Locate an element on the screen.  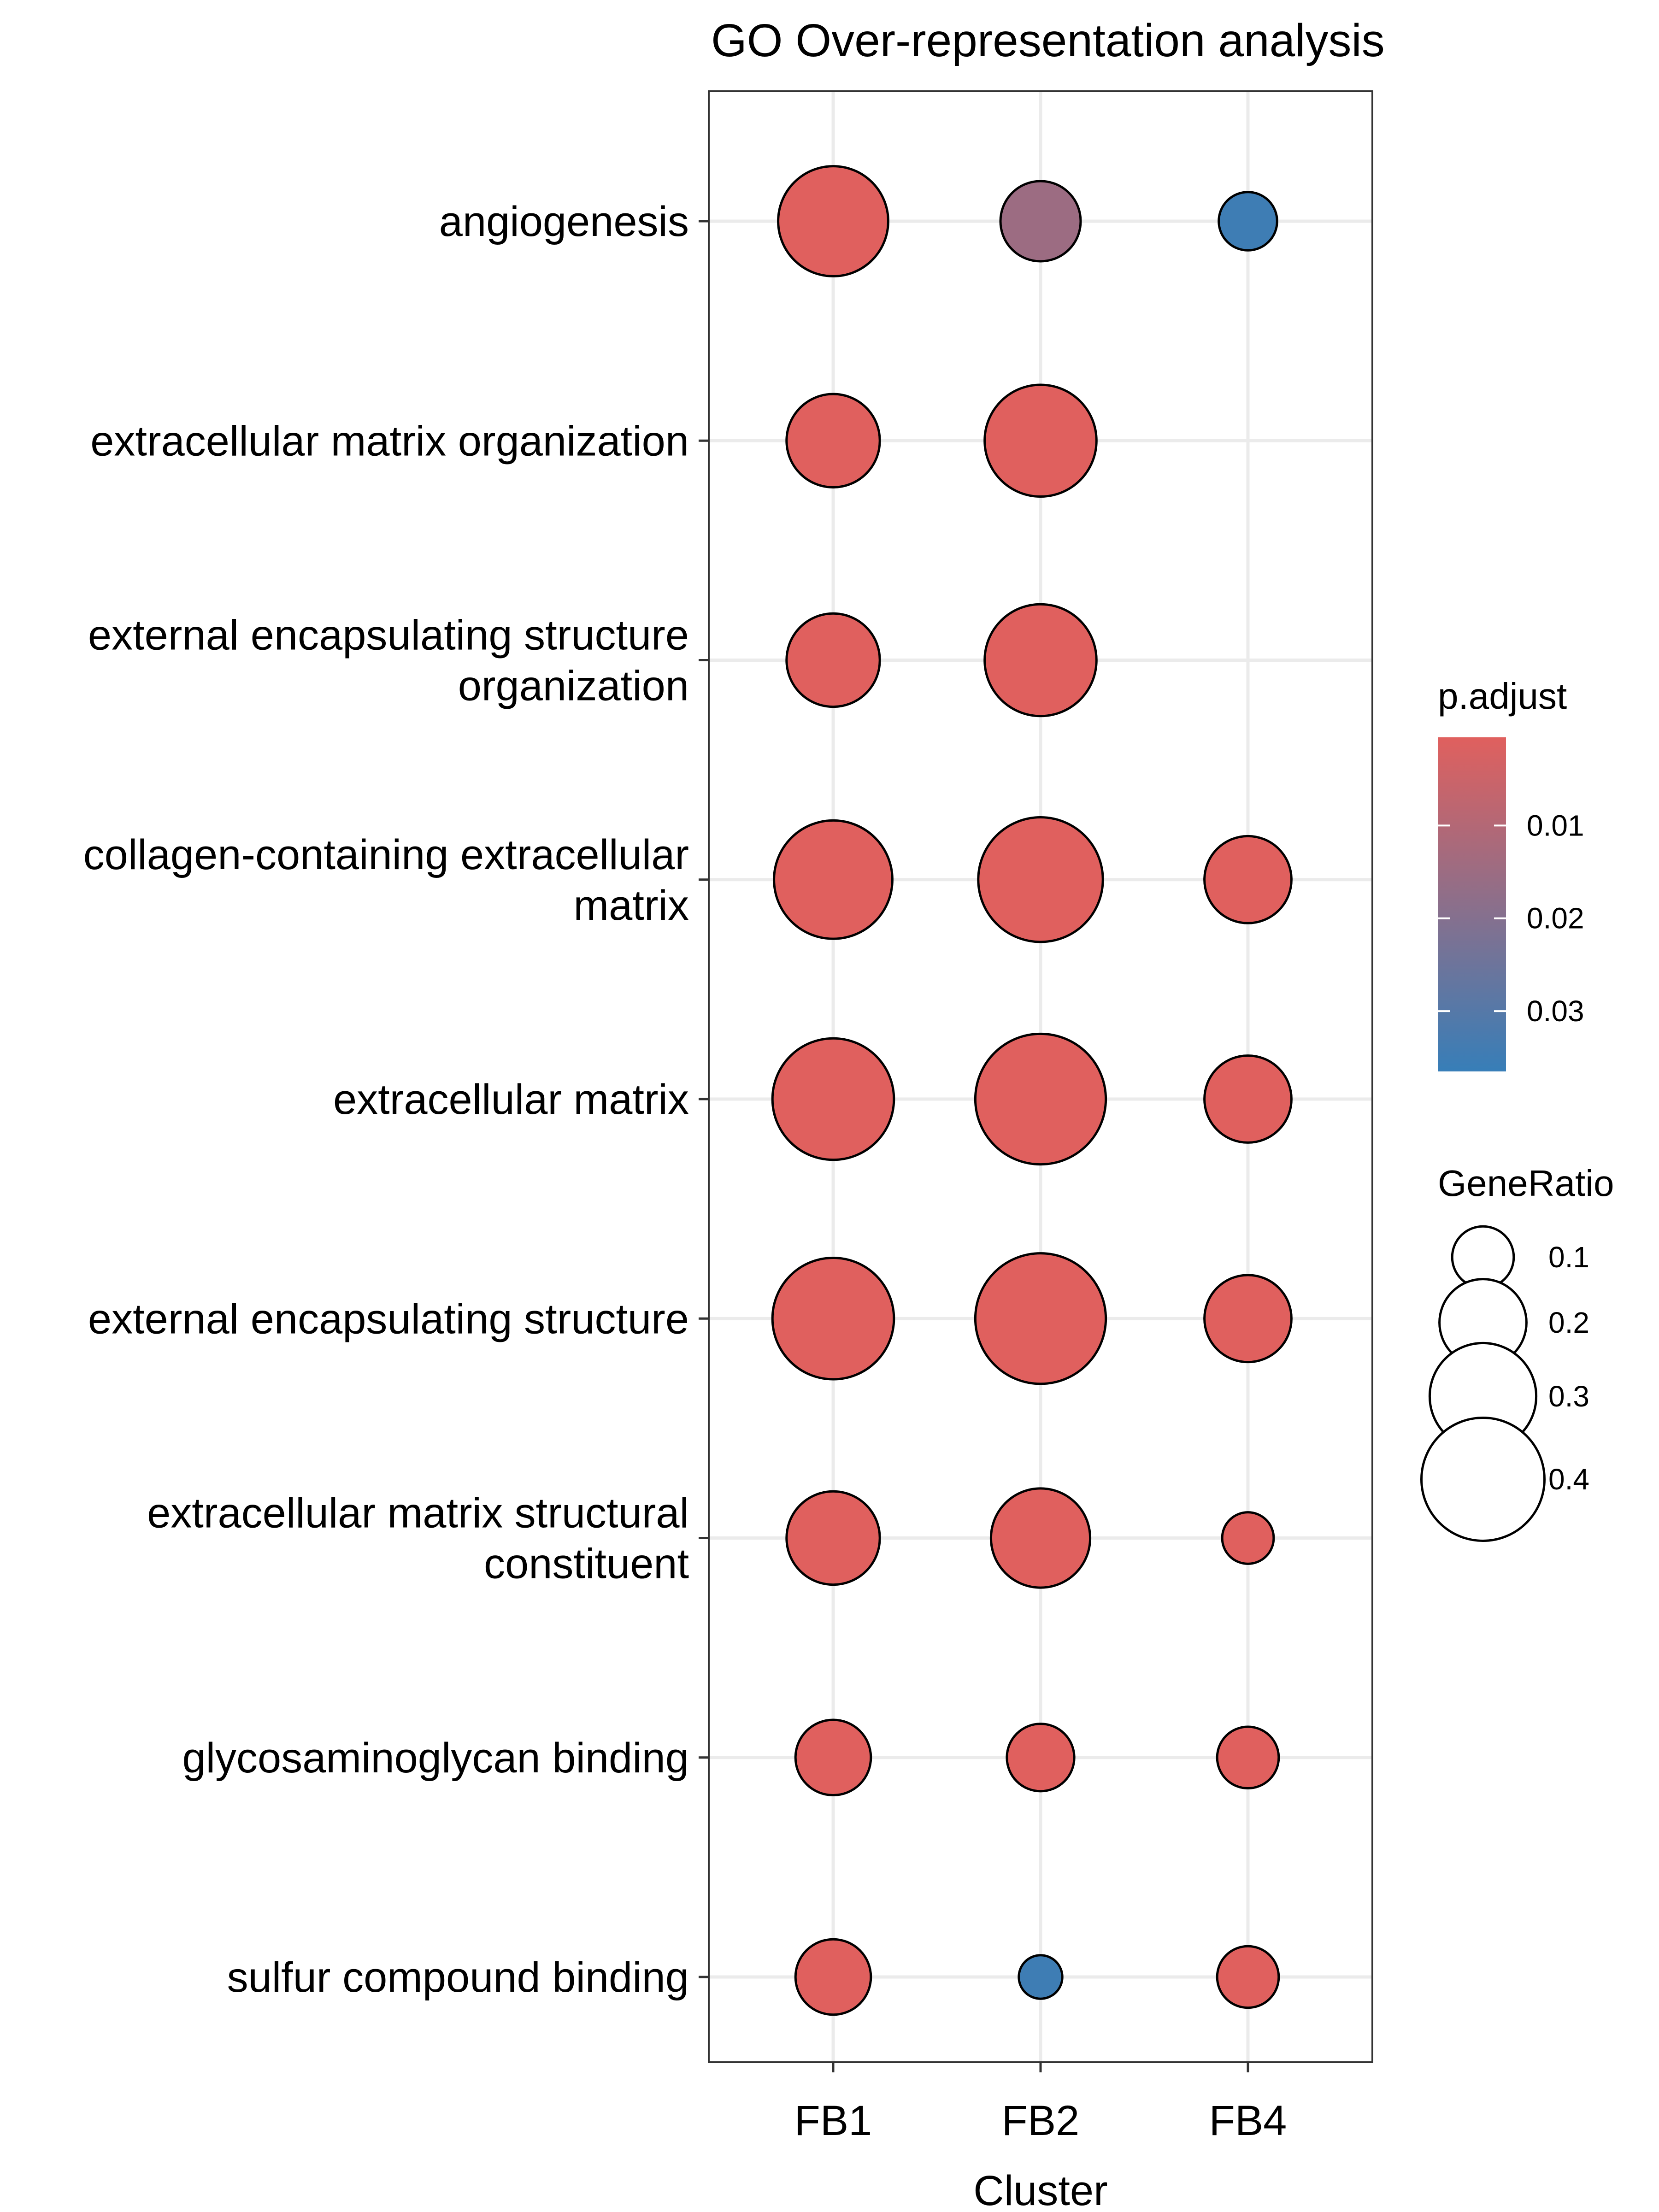
chart-title: GO Over-representation analysis is located at coordinates (1048, 40).